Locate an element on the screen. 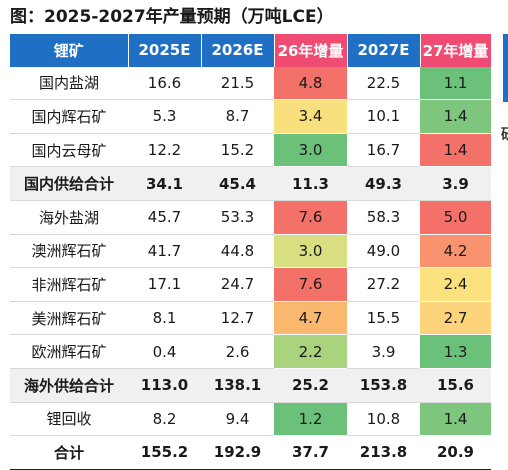  header-row: 锂矿 2025E 2026E 26年增量 2027E 27年增量 is located at coordinates (251, 50).